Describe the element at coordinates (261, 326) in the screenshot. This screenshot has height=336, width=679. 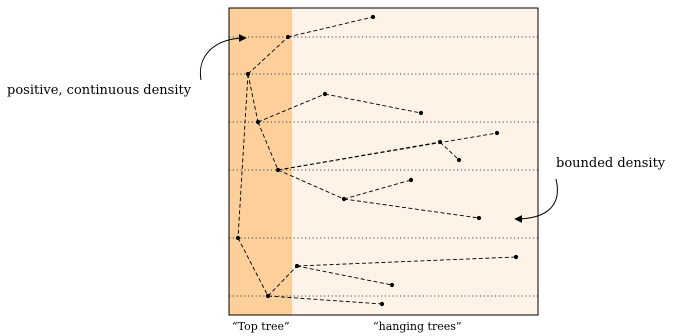
I see `top-tree-caption: “Top tree”` at that location.